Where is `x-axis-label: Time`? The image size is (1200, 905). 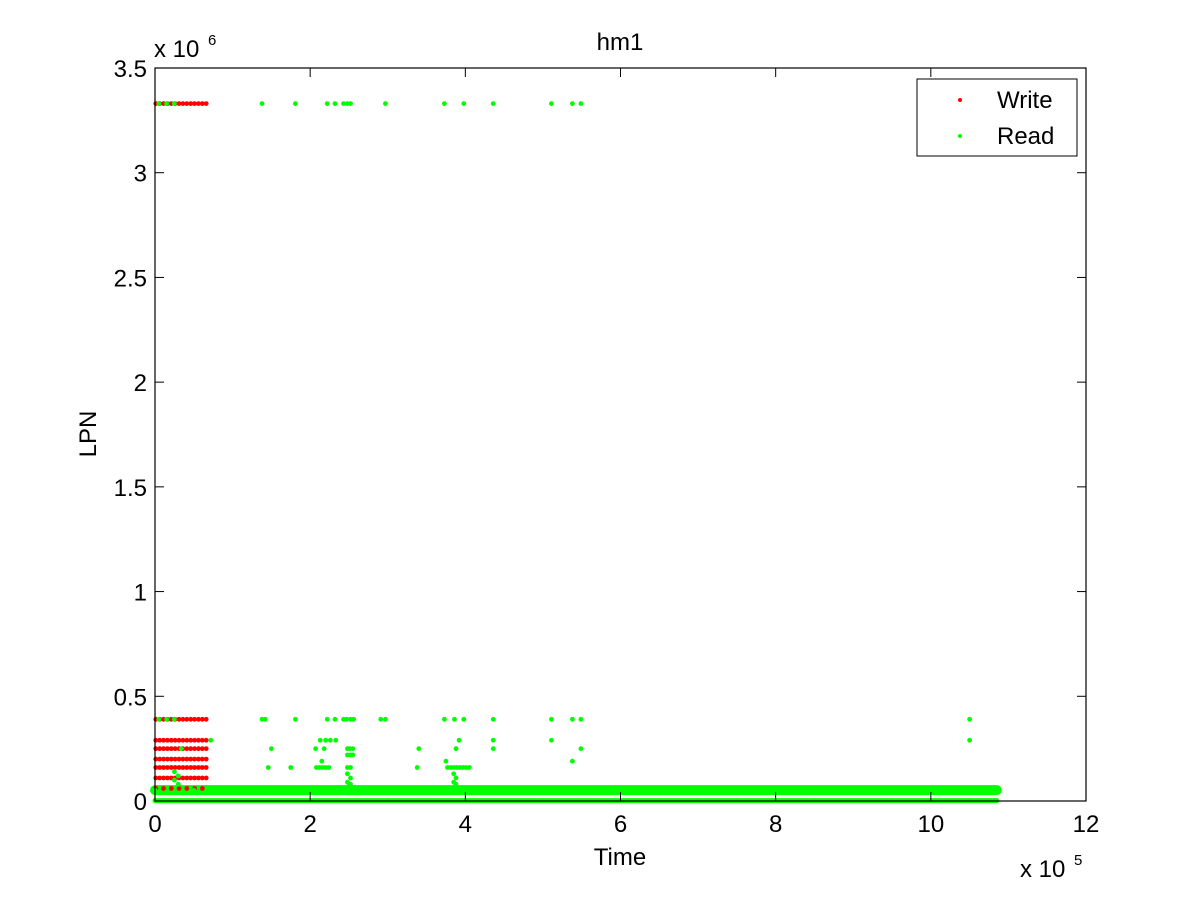 x-axis-label: Time is located at coordinates (620, 857).